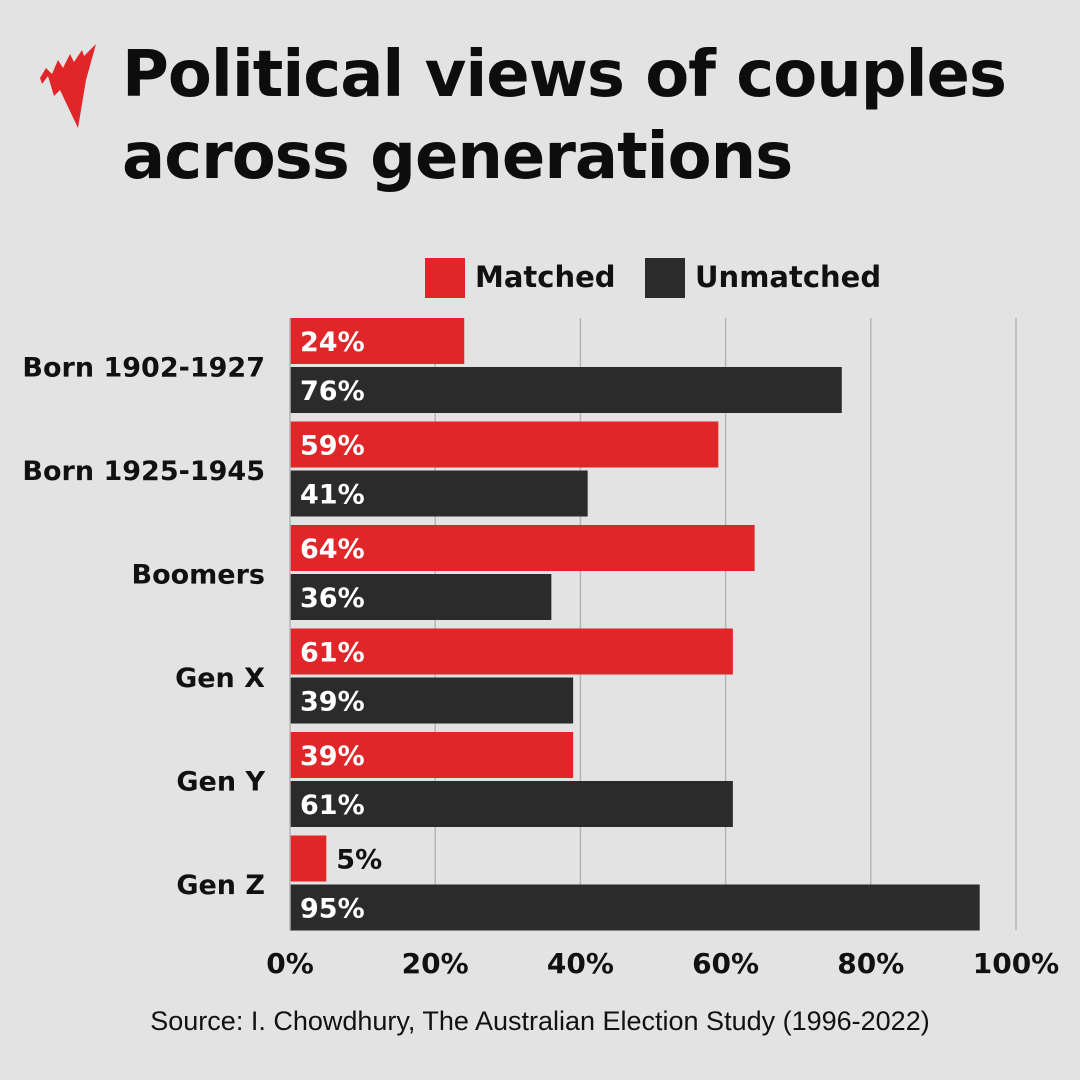  What do you see at coordinates (870, 963) in the screenshot?
I see `x-tick-label: 80%` at bounding box center [870, 963].